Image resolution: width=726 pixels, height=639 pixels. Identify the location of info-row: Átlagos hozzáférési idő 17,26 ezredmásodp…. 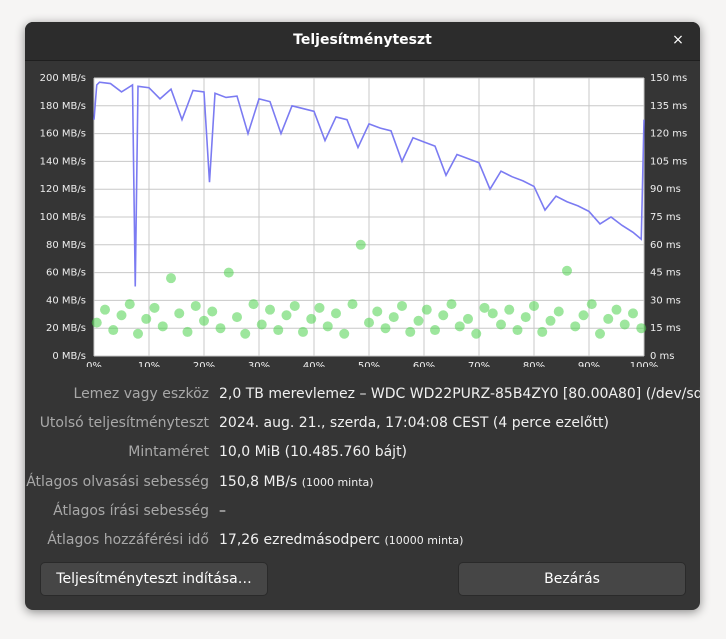
(362, 543).